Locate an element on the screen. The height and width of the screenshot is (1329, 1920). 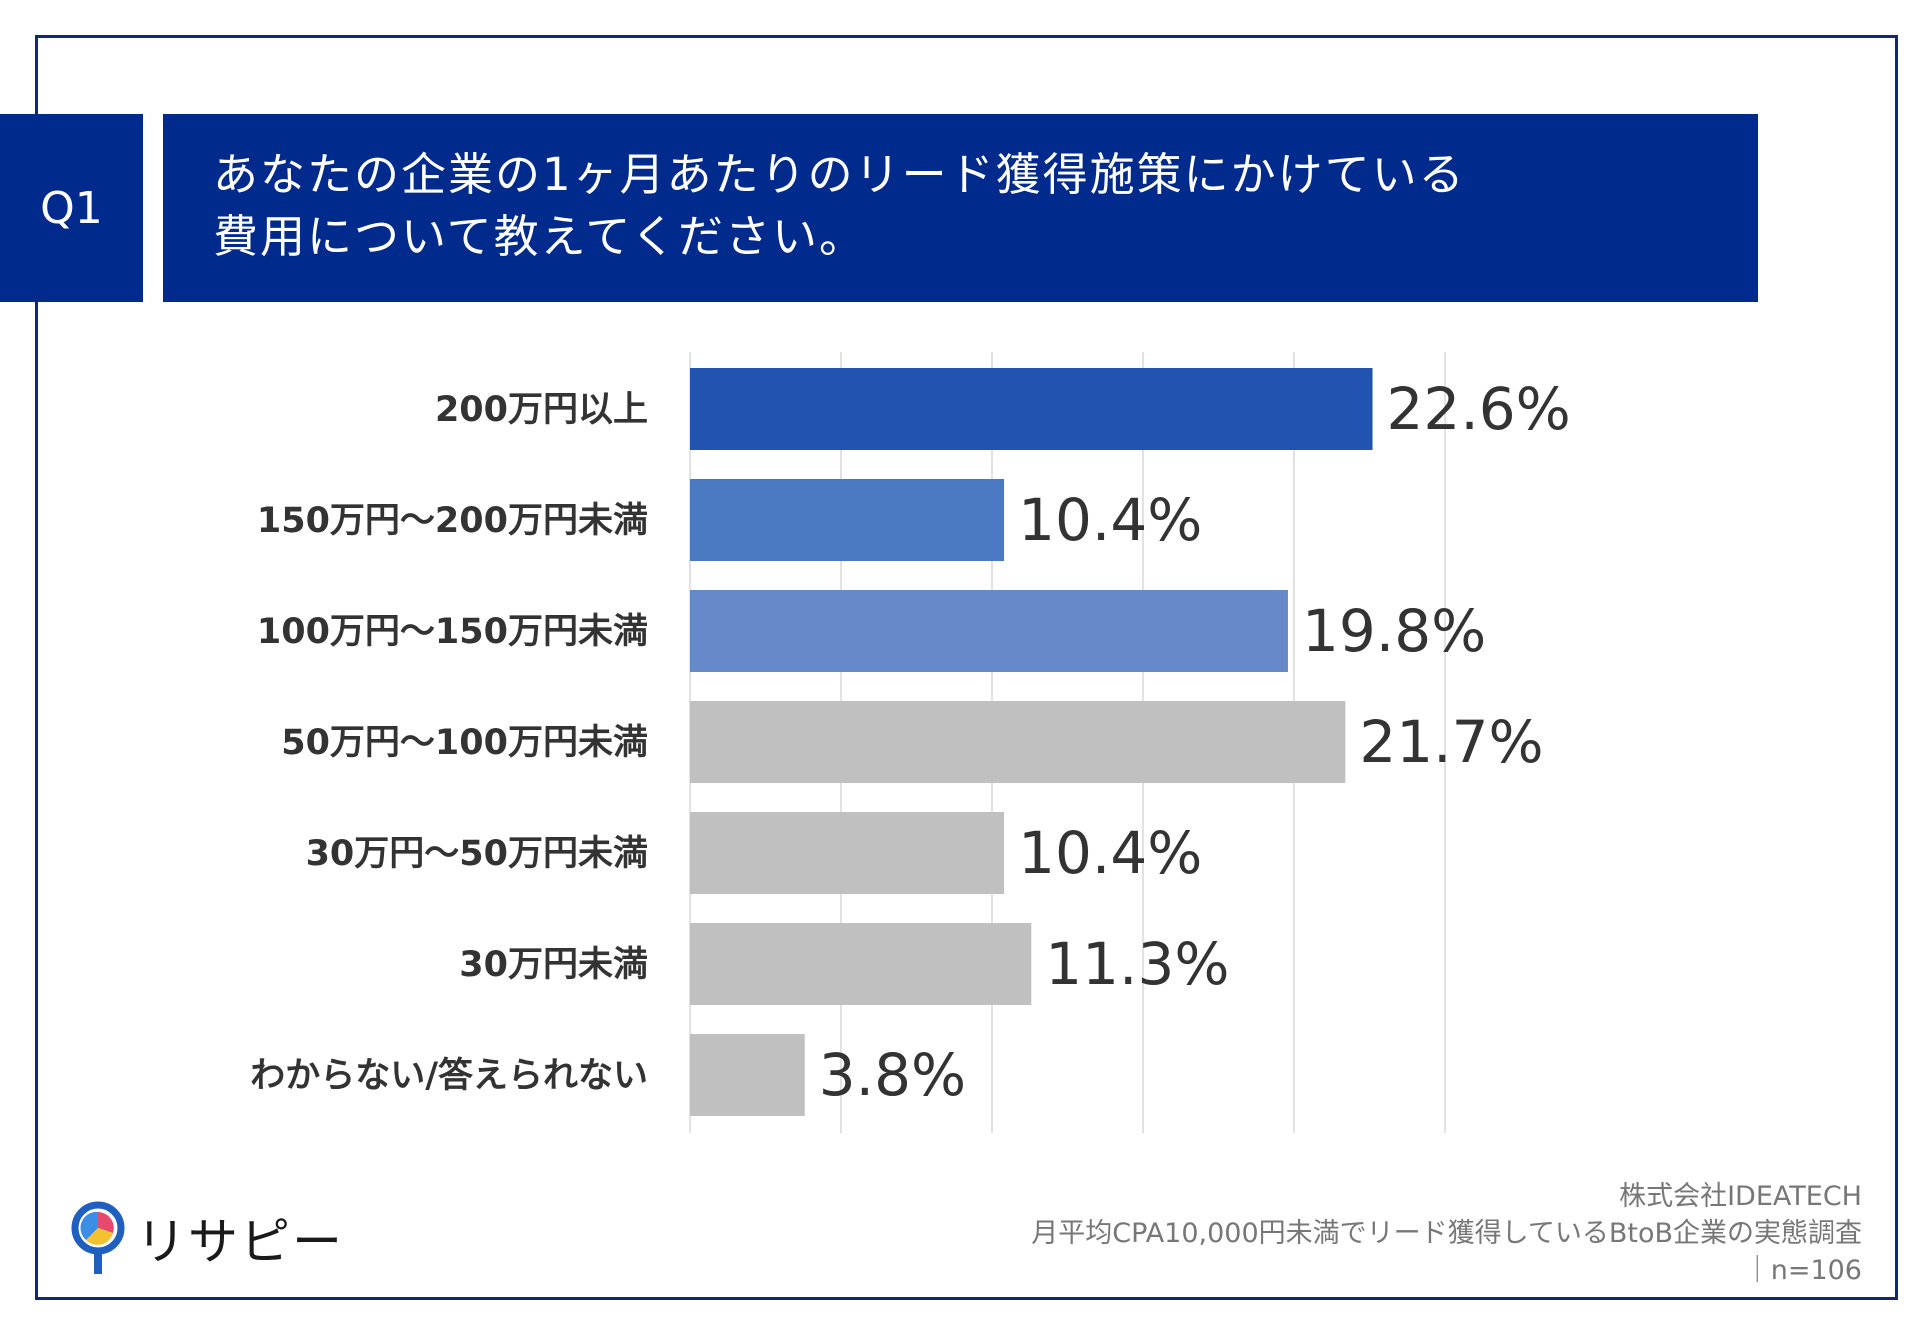
question-title-line2: 費用について教えてください。 is located at coordinates (540, 236).